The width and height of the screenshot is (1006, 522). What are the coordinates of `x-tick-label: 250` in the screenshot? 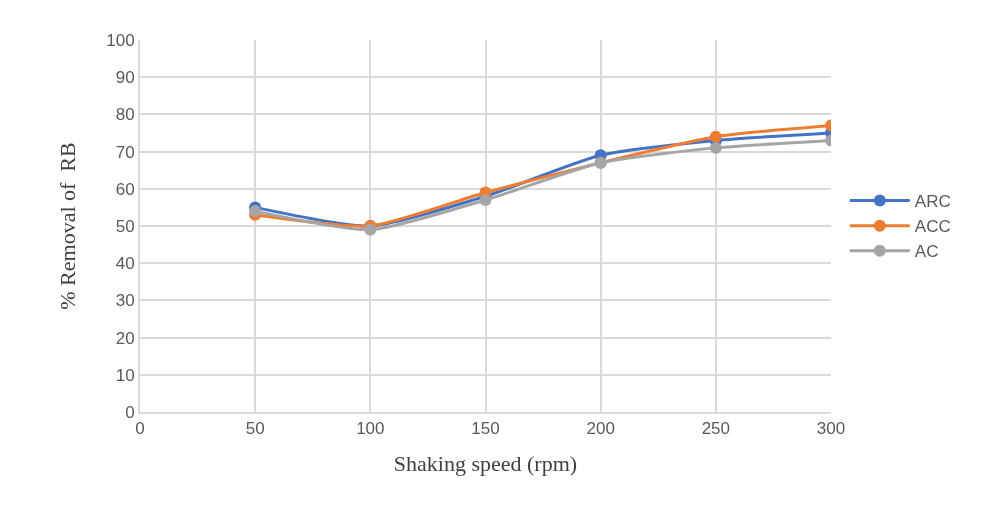 It's located at (716, 429).